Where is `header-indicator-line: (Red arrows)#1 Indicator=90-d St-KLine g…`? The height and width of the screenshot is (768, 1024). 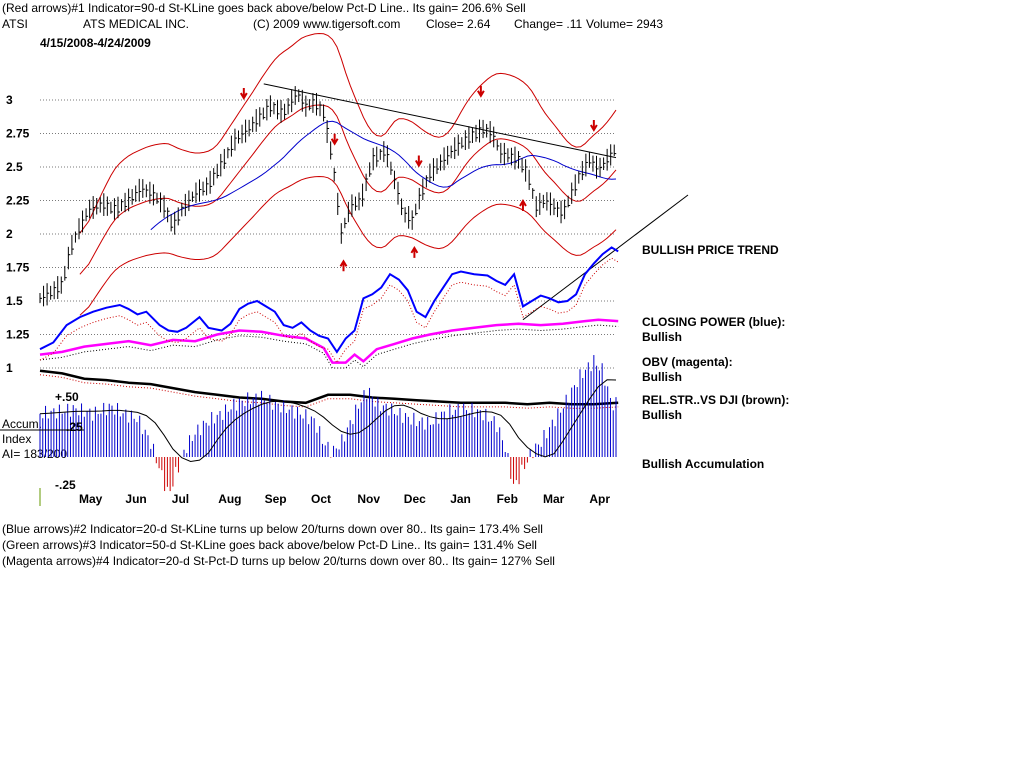 header-indicator-line: (Red arrows)#1 Indicator=90-d St-KLine g… is located at coordinates (264, 8).